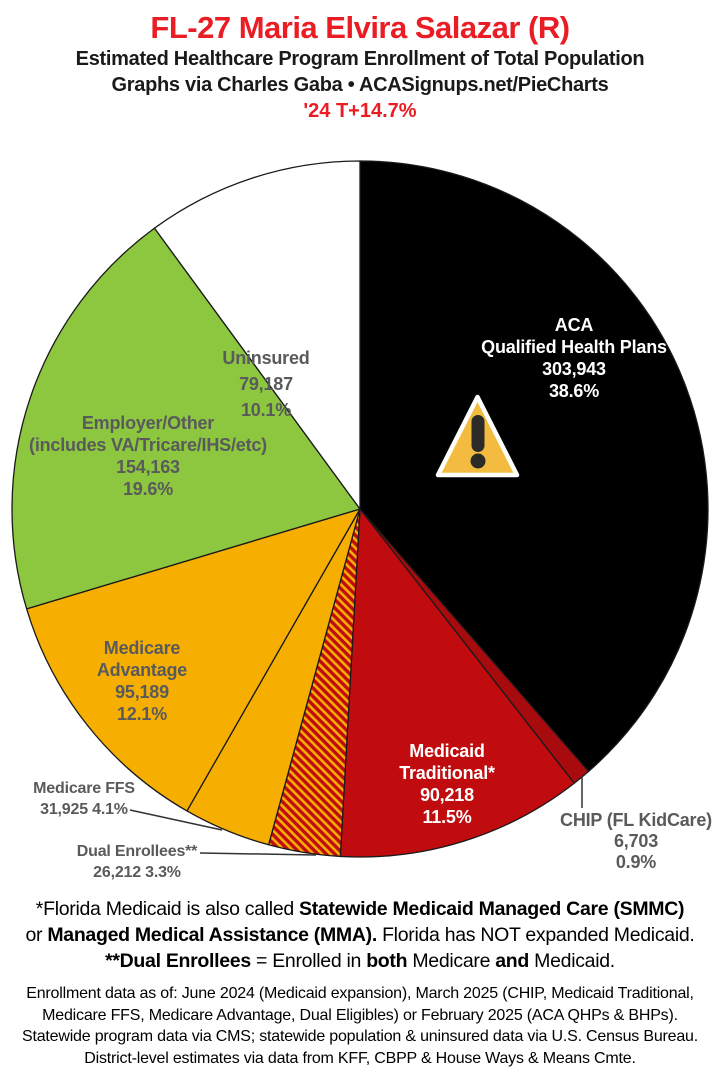  I want to click on page-title: FL-27 Maria Elvira Salazar (R), so click(360, 27).